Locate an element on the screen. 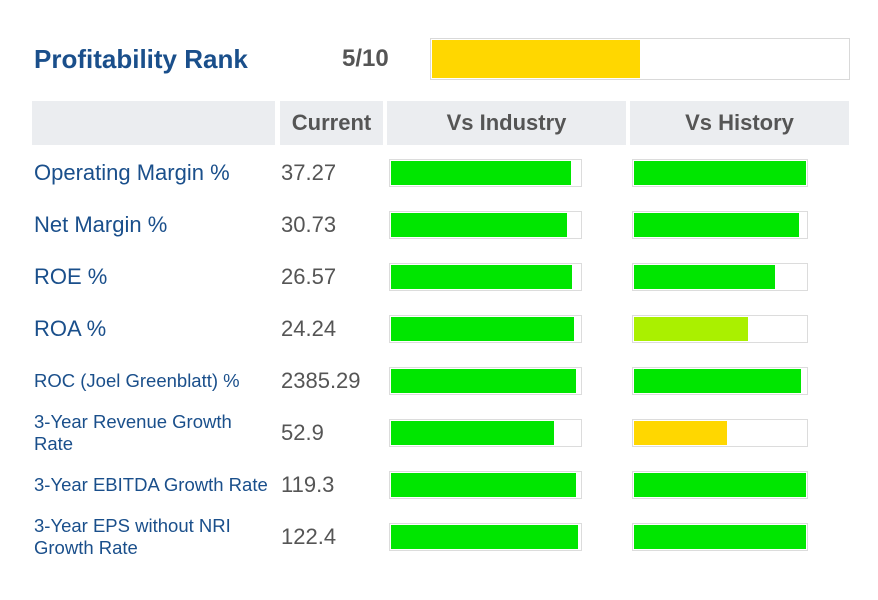  rank-bar-fill is located at coordinates (536, 59).